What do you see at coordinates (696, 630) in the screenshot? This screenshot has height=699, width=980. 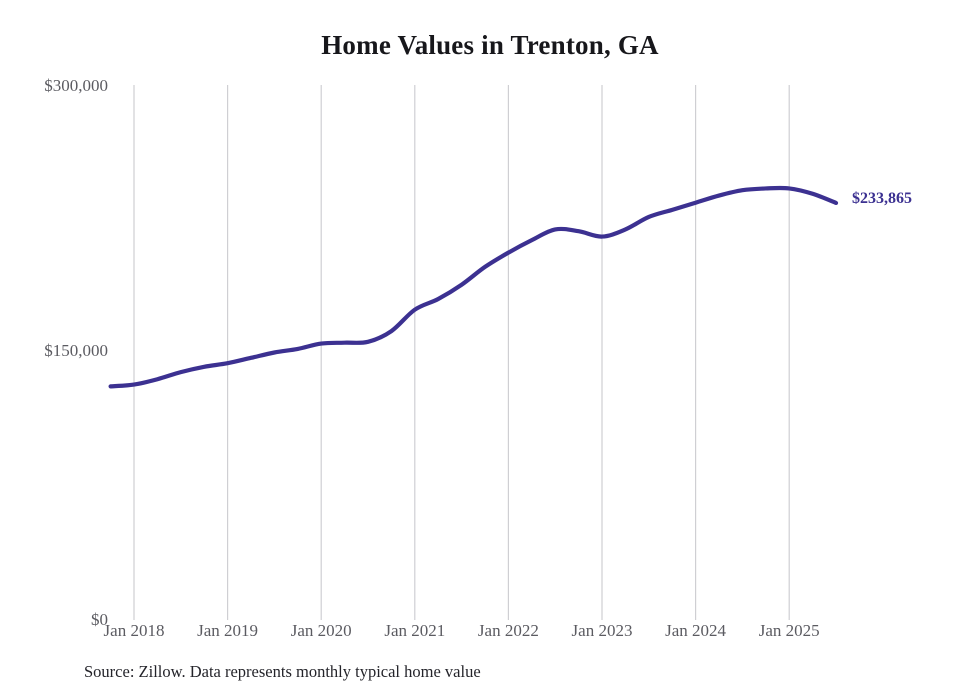 I see `x-tick-label-jan-2024: Jan 2024` at bounding box center [696, 630].